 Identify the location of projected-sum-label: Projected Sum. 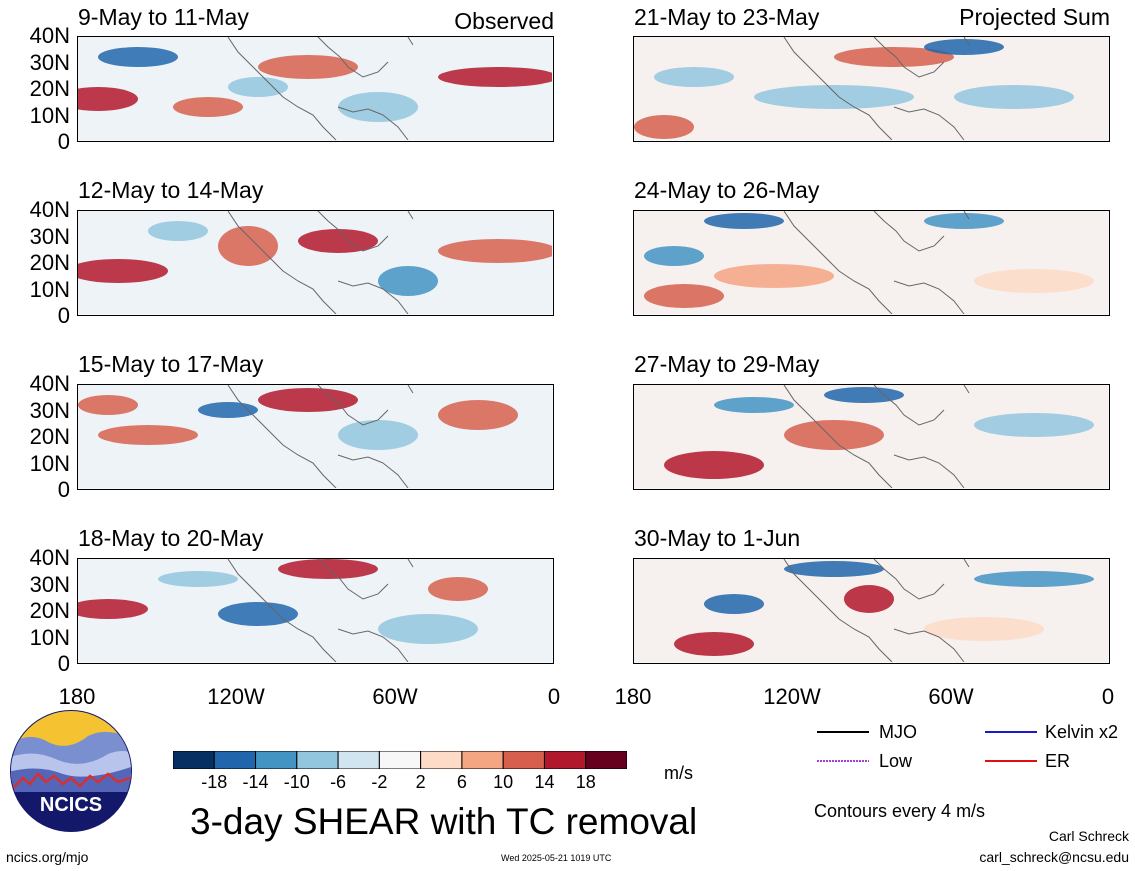
(1034, 17).